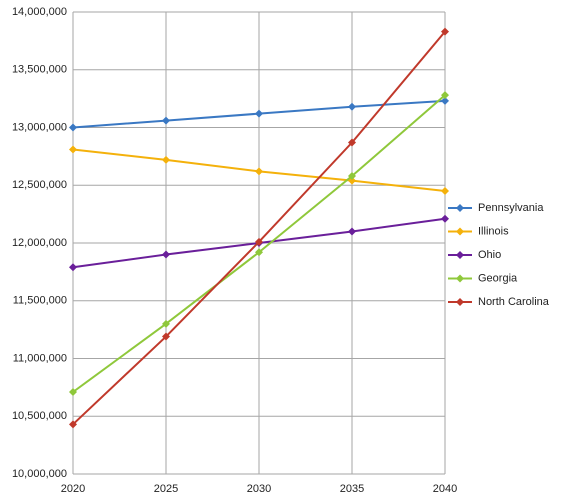 This screenshot has height=500, width=584. I want to click on x-tick-label: 2040, so click(445, 489).